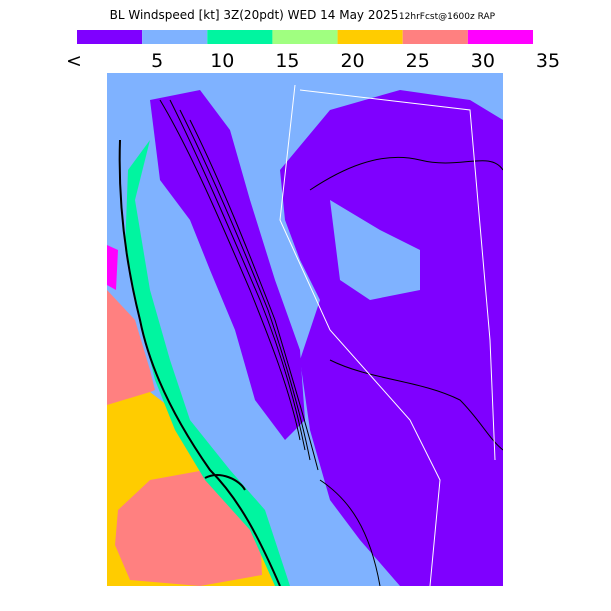 The width and height of the screenshot is (611, 611). What do you see at coordinates (74, 61) in the screenshot?
I see `colorbar-label: <` at bounding box center [74, 61].